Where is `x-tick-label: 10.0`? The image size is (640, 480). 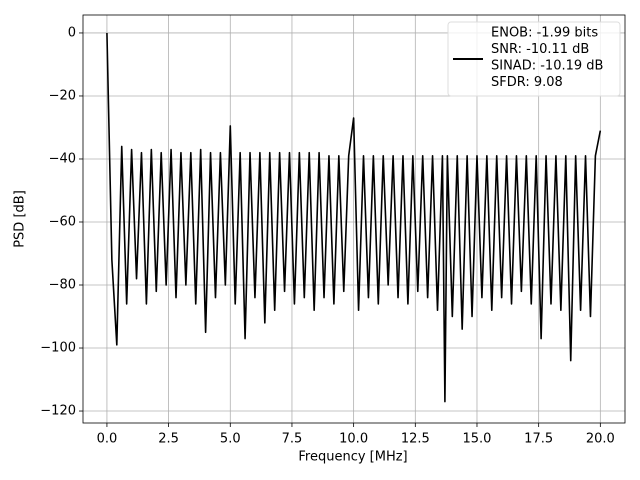 x-tick-label: 10.0 is located at coordinates (353, 439).